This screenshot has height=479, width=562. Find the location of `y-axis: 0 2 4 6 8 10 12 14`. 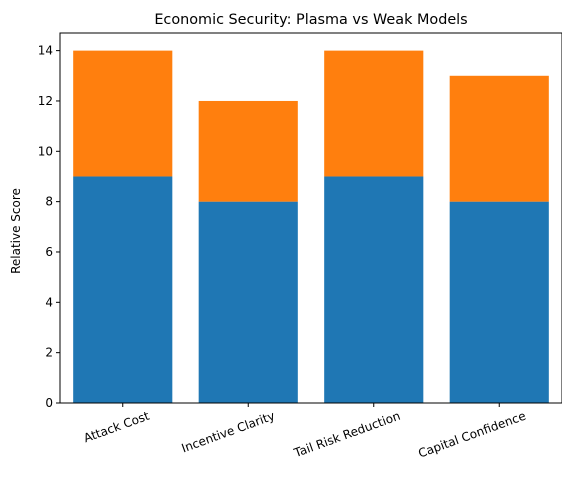

y-axis: 0 2 4 6 8 10 12 14 is located at coordinates (49, 227).